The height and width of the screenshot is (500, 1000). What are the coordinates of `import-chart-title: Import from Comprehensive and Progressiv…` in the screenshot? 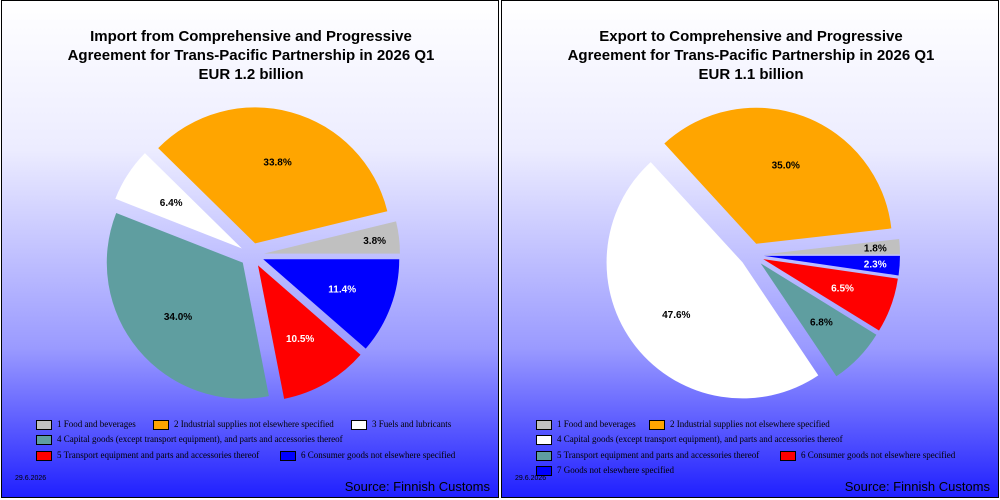 It's located at (250, 55).